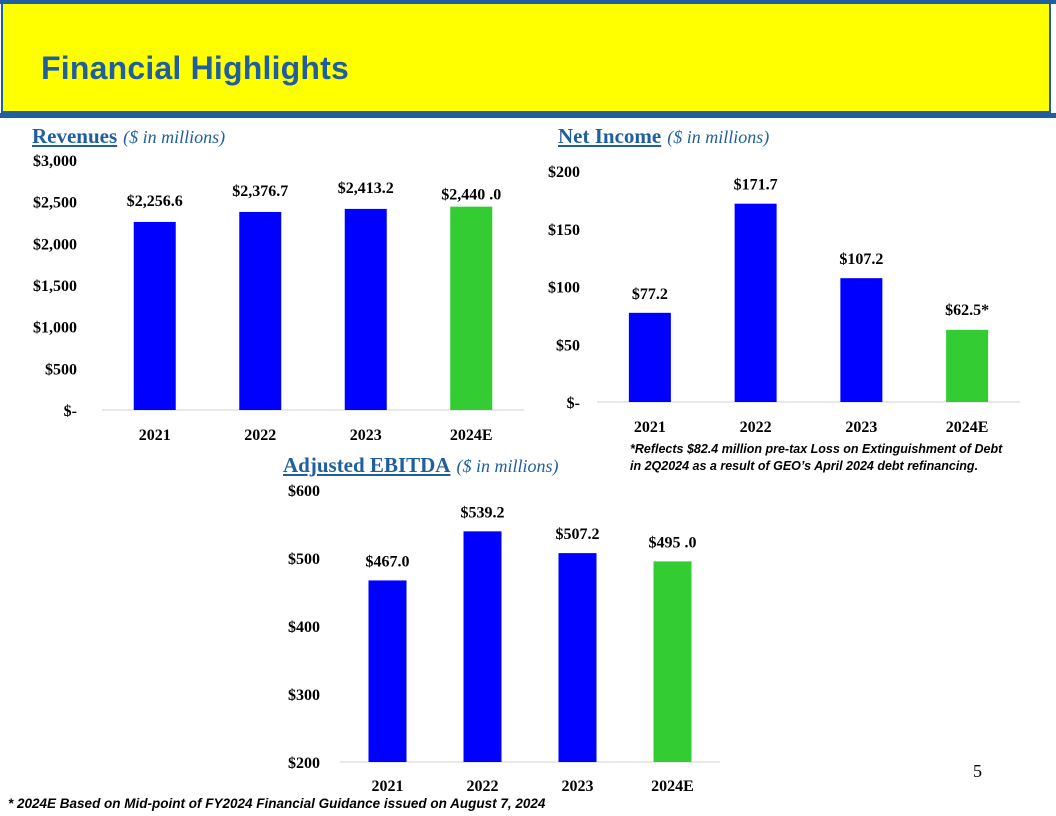  Describe the element at coordinates (756, 427) in the screenshot. I see `net-income-x-tick-label: 2022` at that location.